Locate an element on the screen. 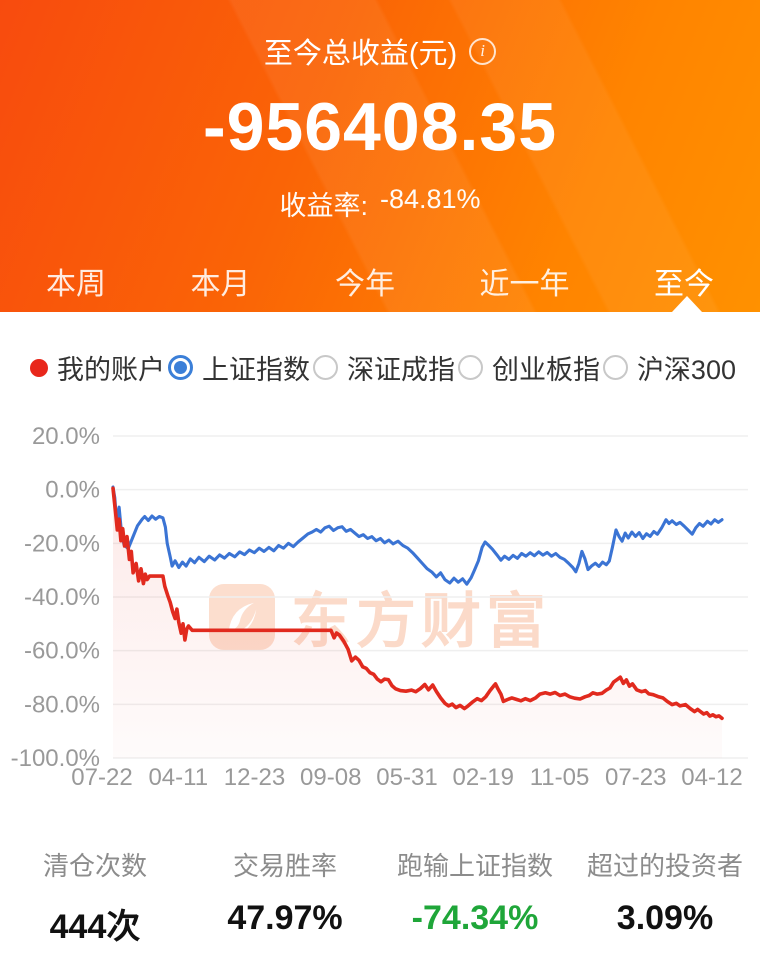 The width and height of the screenshot is (760, 956). radio-dot is located at coordinates (180, 367).